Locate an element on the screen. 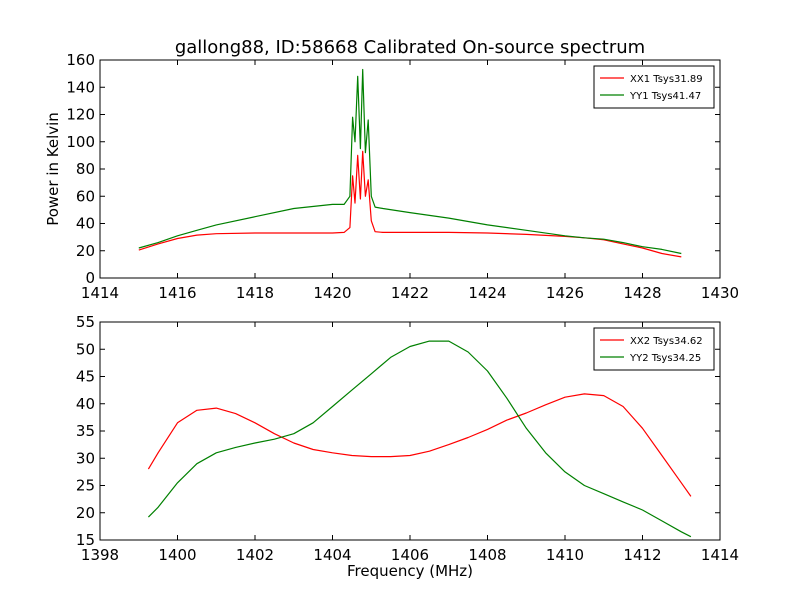  y-tick-label: 140 is located at coordinates (80, 87).